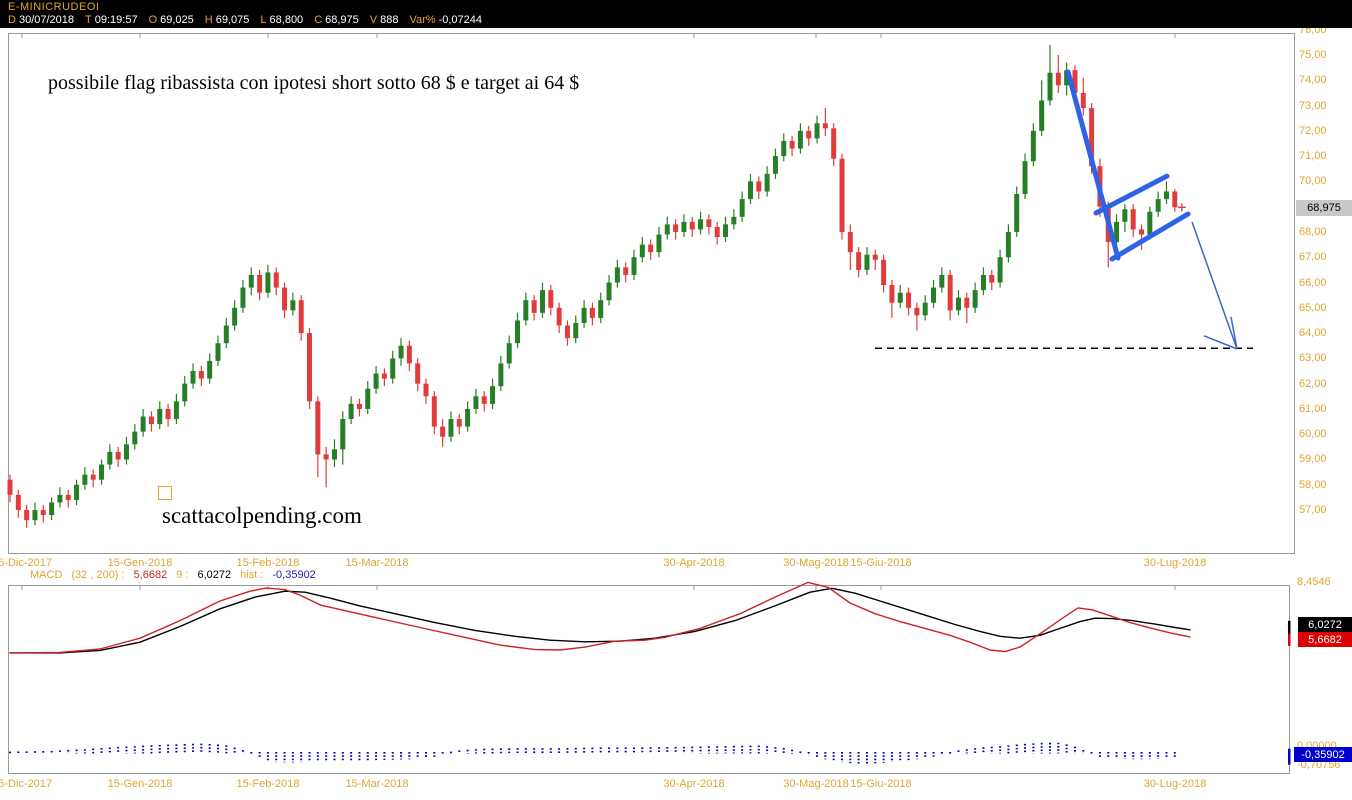 The height and width of the screenshot is (800, 1352). What do you see at coordinates (1313, 434) in the screenshot?
I see `price-axis-tick-label: 60,00` at bounding box center [1313, 434].